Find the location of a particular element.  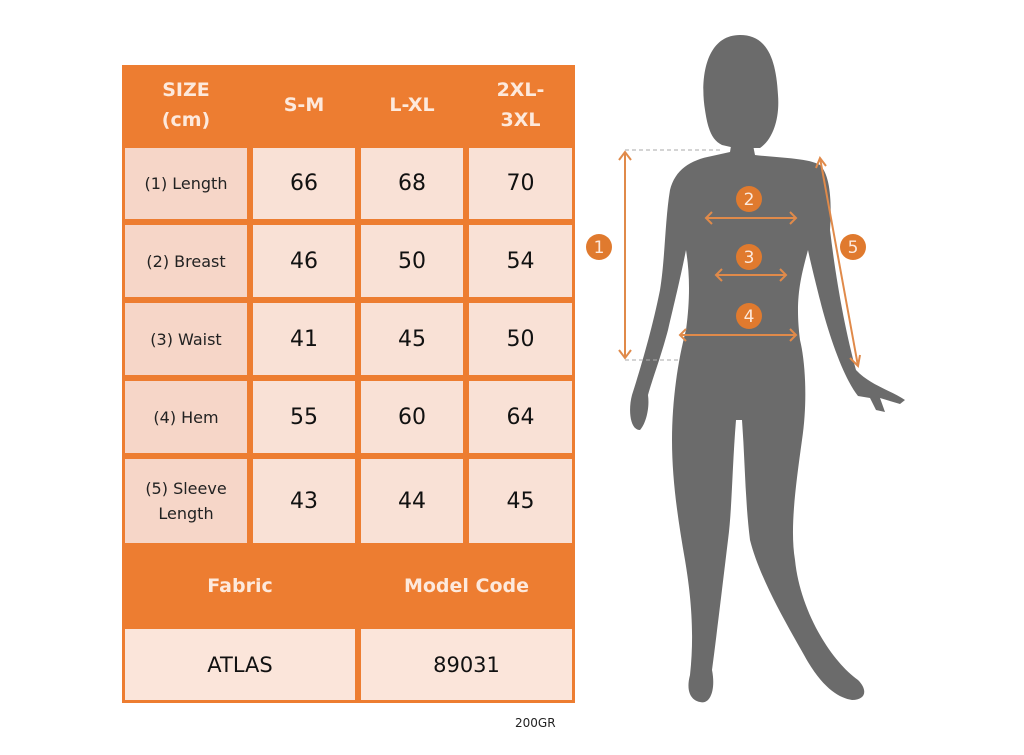

marker-4-label: 4 is located at coordinates (749, 317).